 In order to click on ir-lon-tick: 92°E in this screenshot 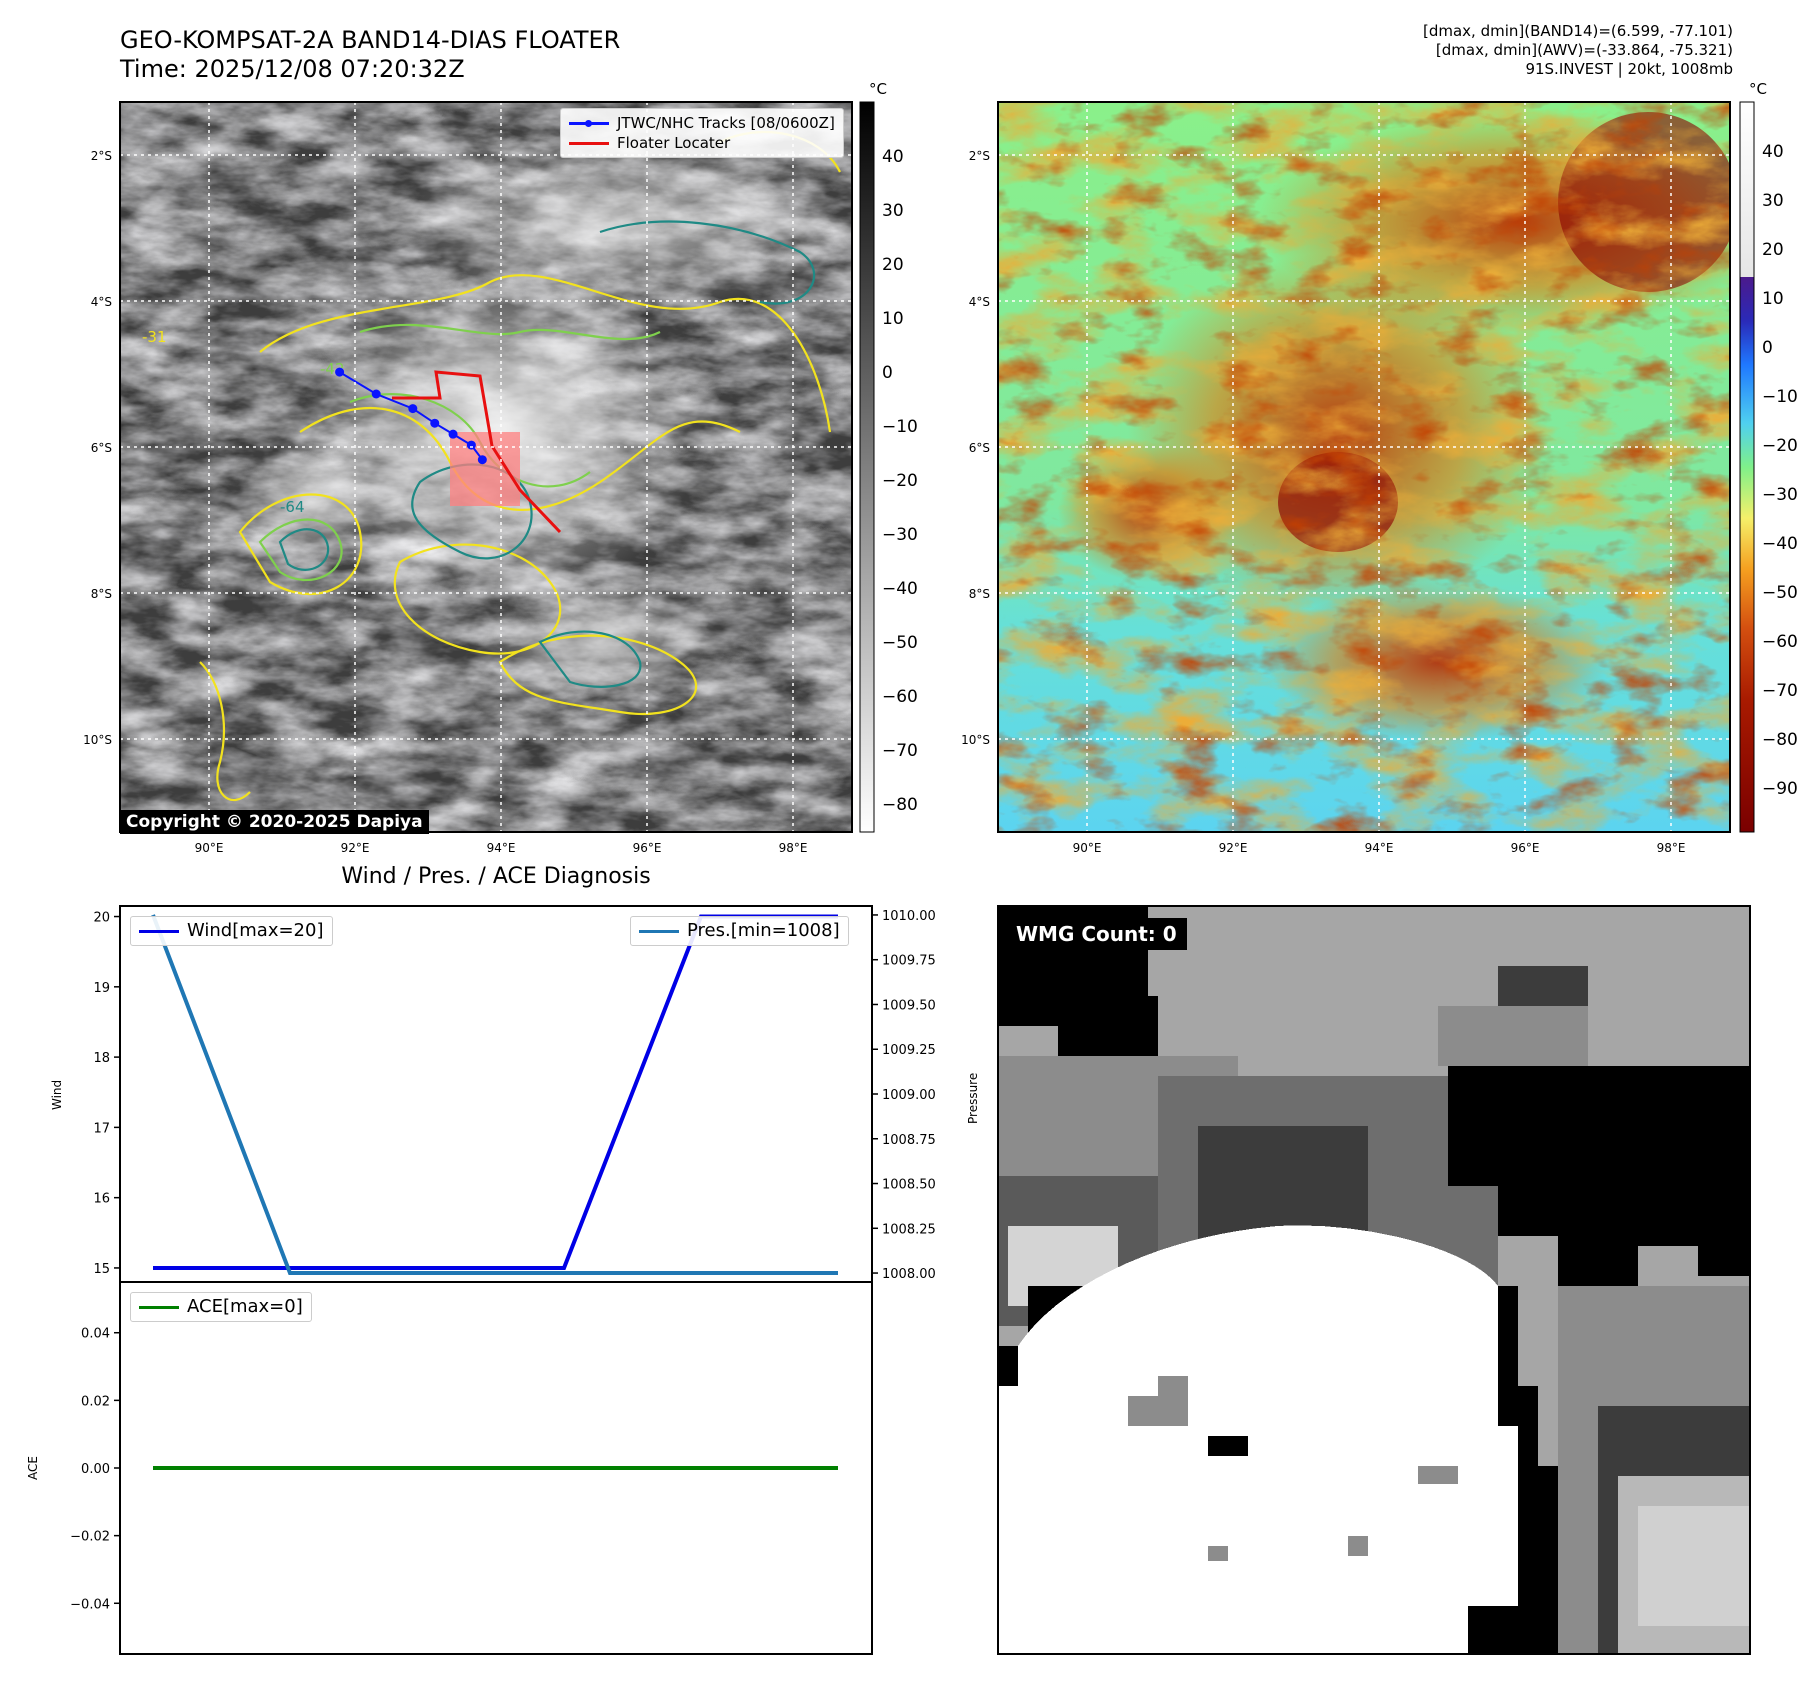, I will do `click(355, 848)`.